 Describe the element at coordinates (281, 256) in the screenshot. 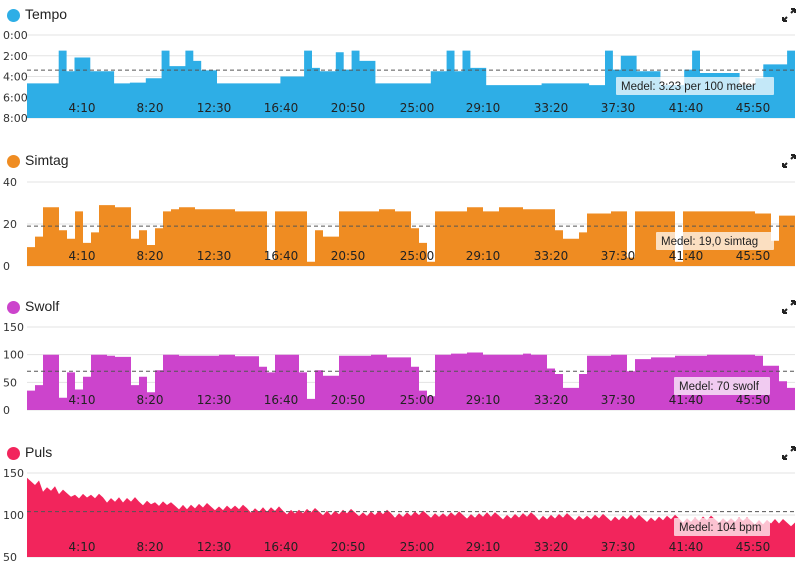

I see `strokes-xtick-label: 16:40` at that location.